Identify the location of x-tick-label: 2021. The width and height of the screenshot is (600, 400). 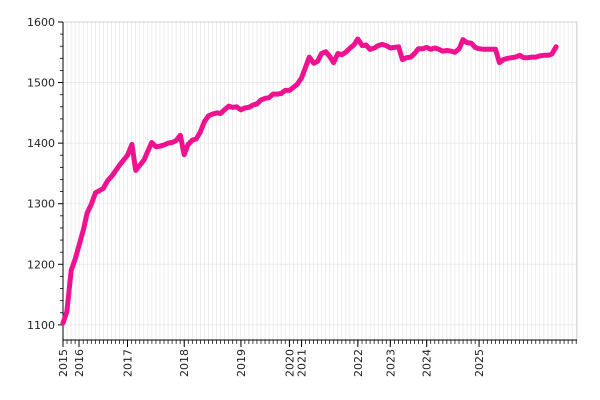
(302, 363).